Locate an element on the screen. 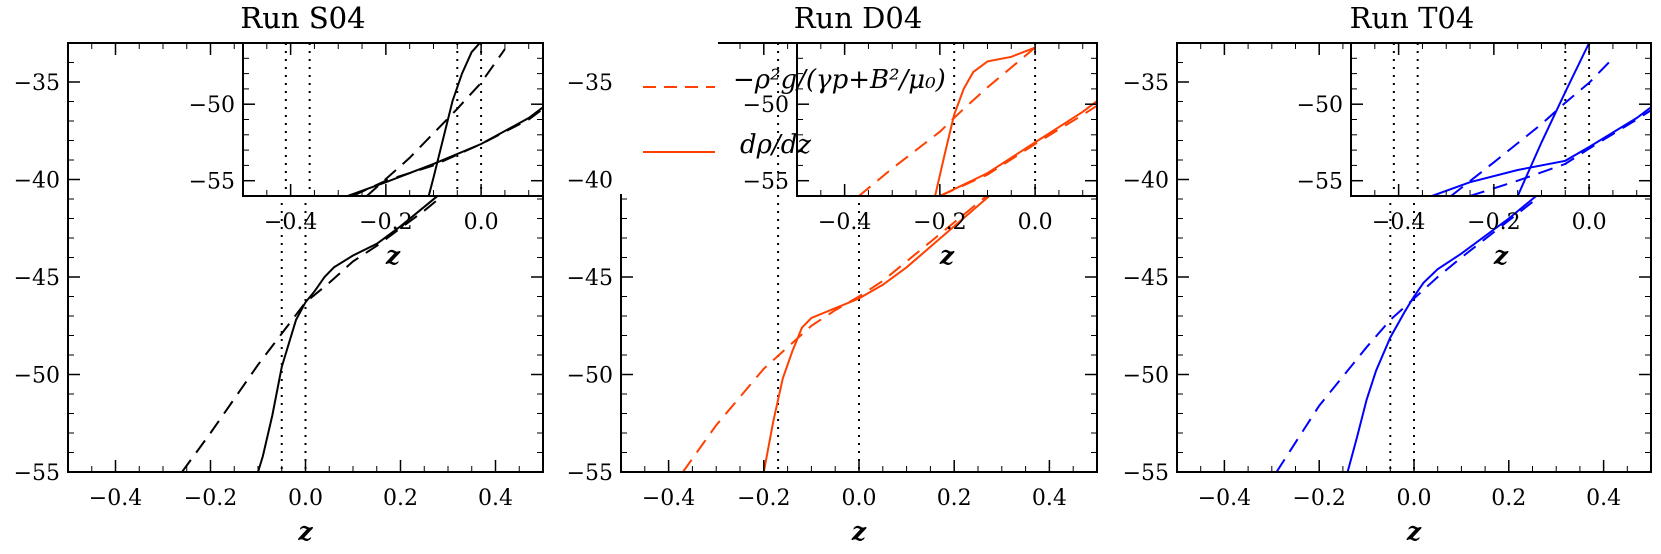  legend: −ρ²g/(γp+B²/μ₀) dρ/dz is located at coordinates (783, 118).